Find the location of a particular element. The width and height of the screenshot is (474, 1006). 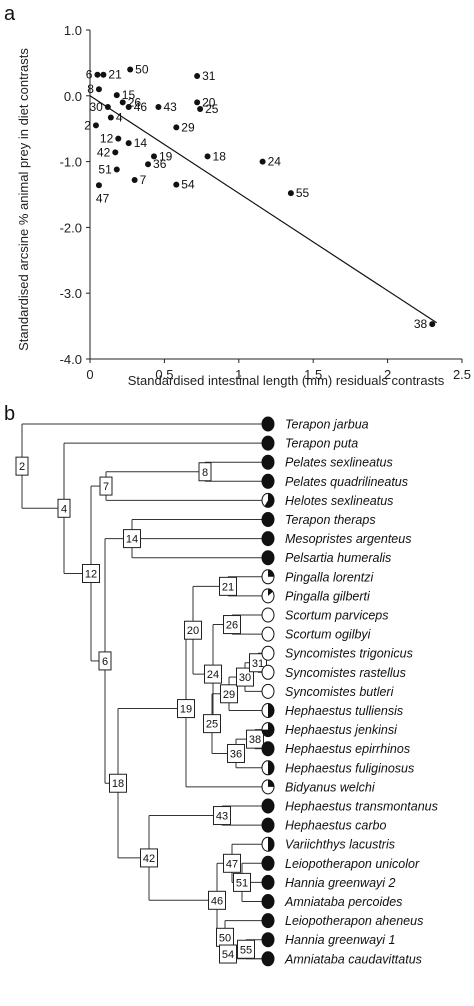

node-label: 6 is located at coordinates (105, 662).